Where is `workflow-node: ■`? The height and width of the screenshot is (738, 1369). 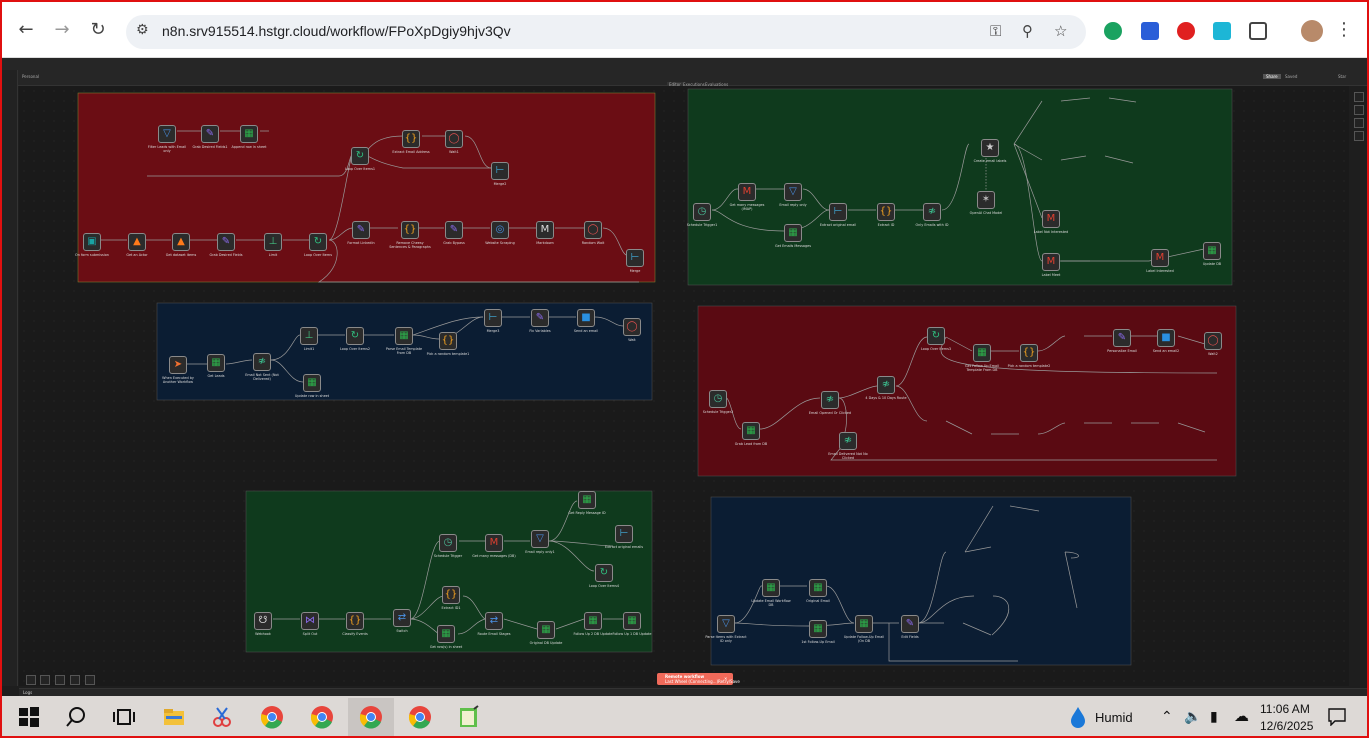 workflow-node: ■ is located at coordinates (1166, 338).